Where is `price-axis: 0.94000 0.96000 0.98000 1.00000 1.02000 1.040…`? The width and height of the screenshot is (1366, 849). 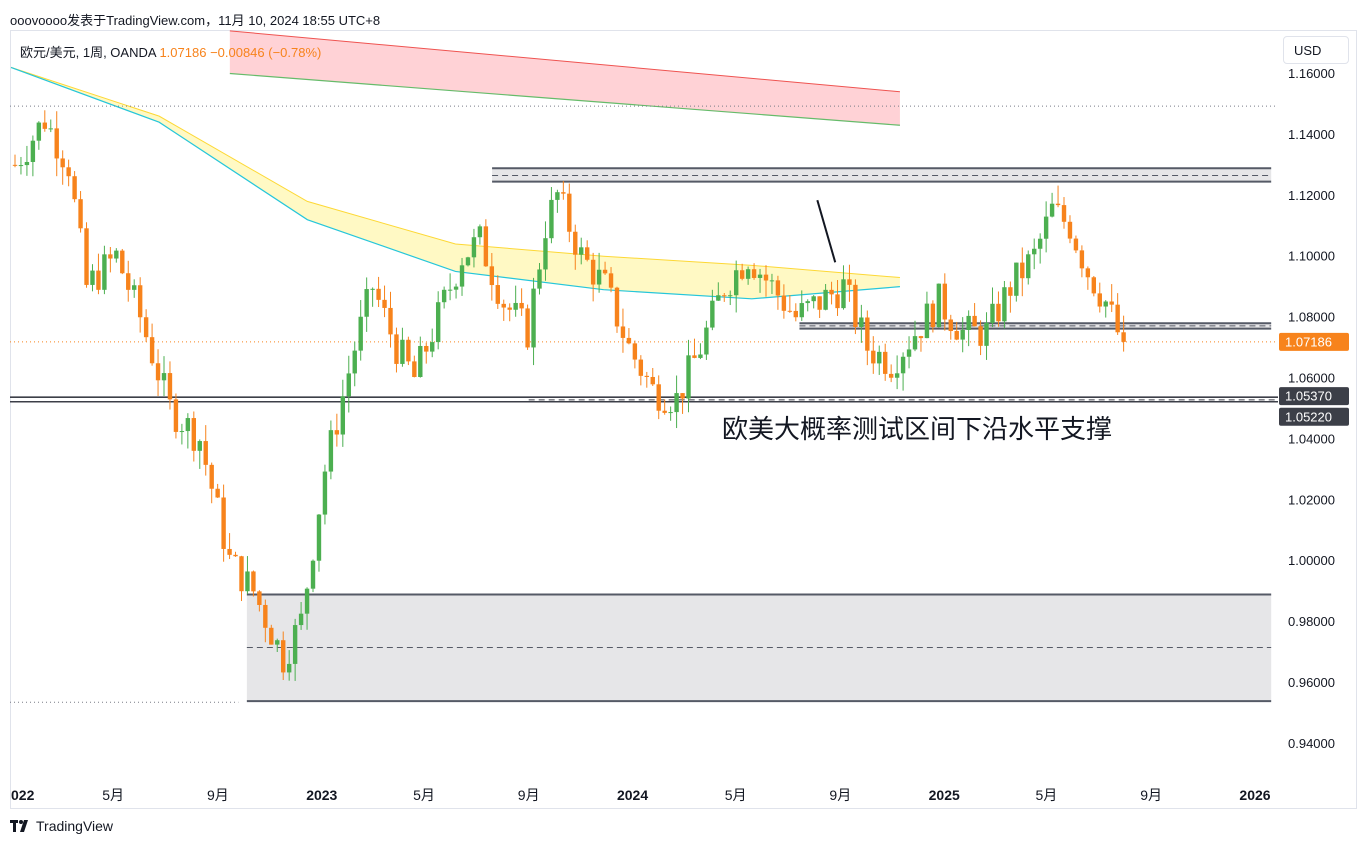
price-axis: 0.94000 0.96000 0.98000 1.00000 1.02000 1.040… is located at coordinates (1311, 408).